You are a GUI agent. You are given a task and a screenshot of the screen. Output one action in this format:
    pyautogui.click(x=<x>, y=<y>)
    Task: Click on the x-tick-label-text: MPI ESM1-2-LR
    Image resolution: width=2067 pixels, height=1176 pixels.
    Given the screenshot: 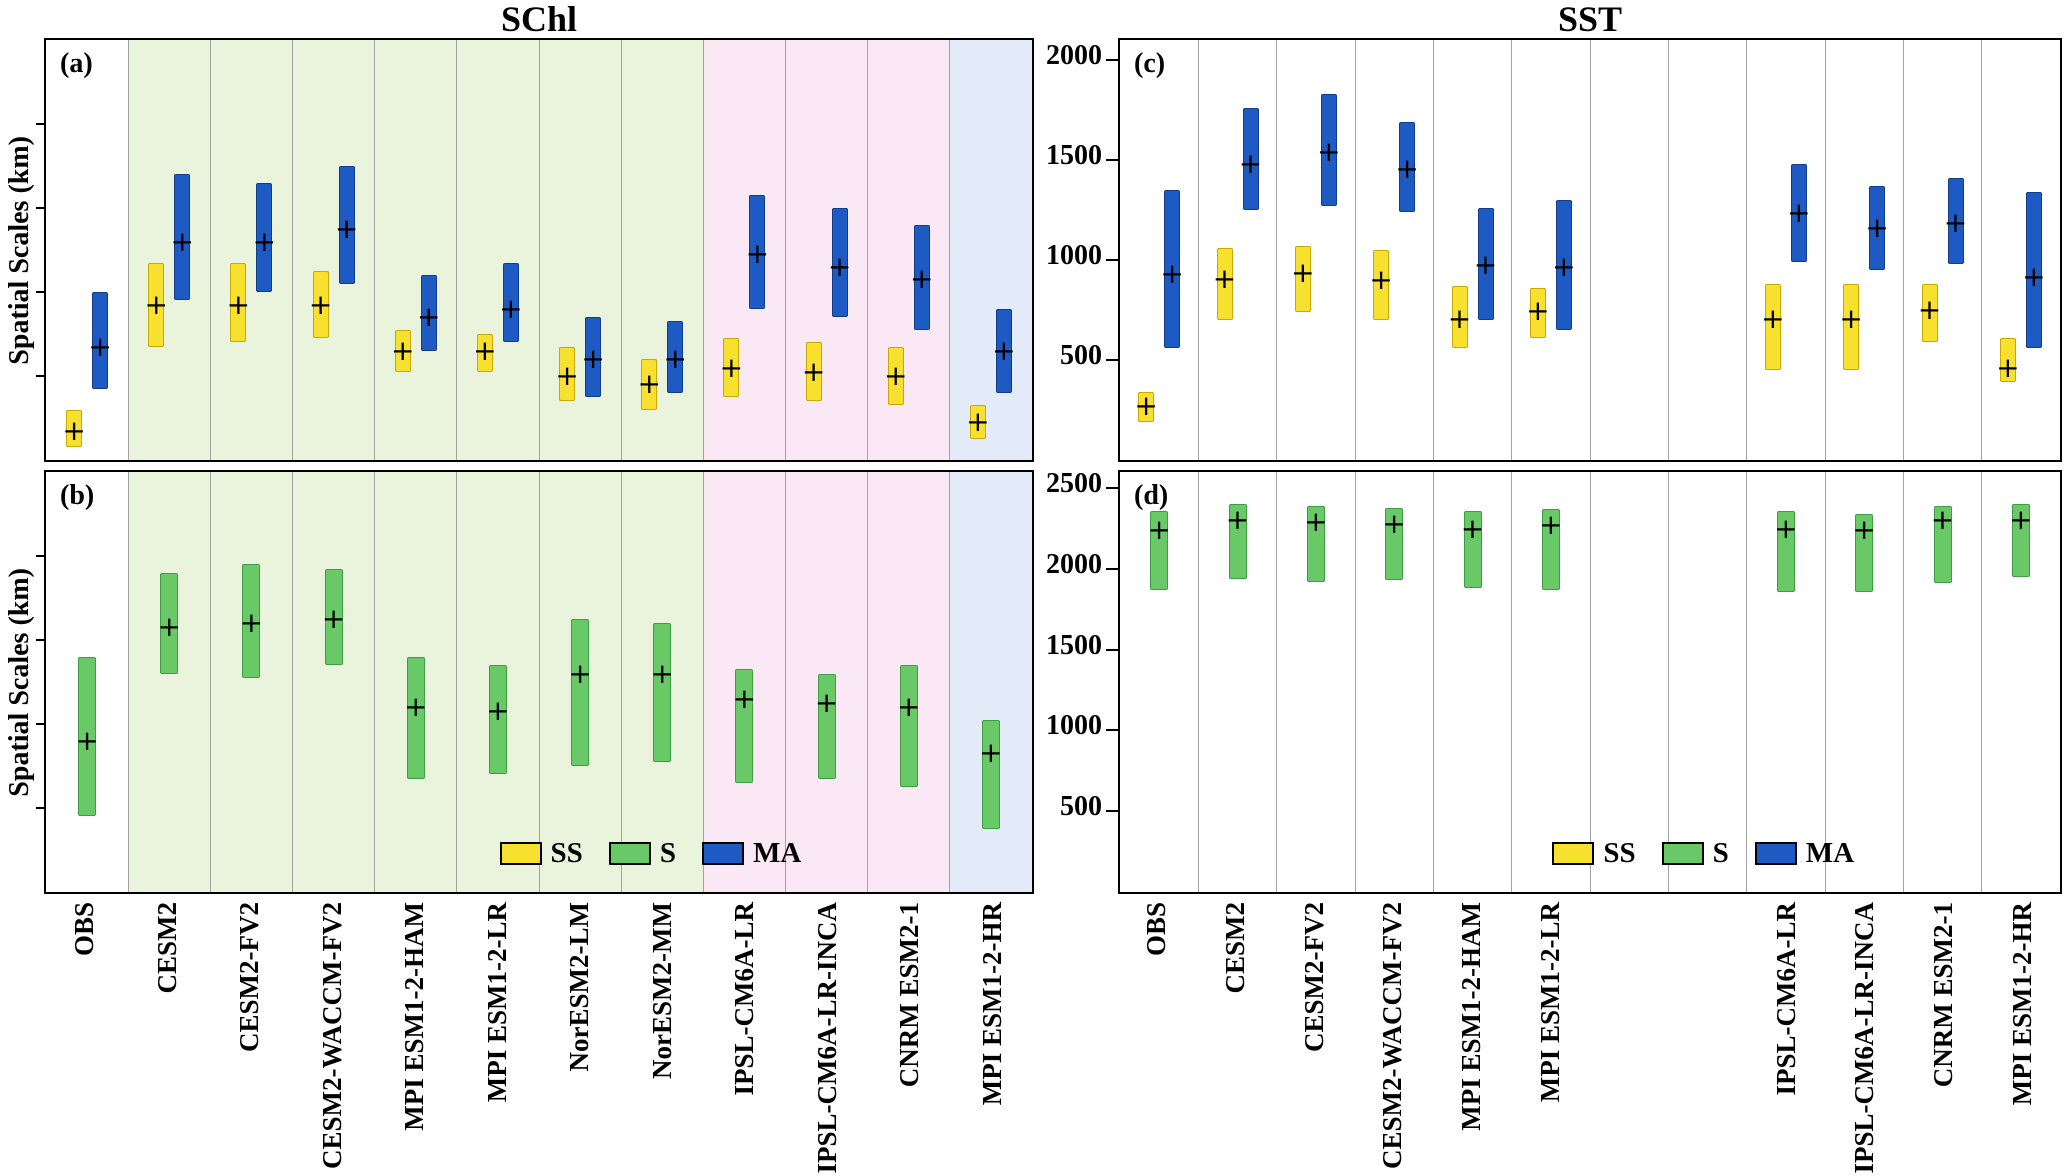 What is the action you would take?
    pyautogui.click(x=496, y=1002)
    